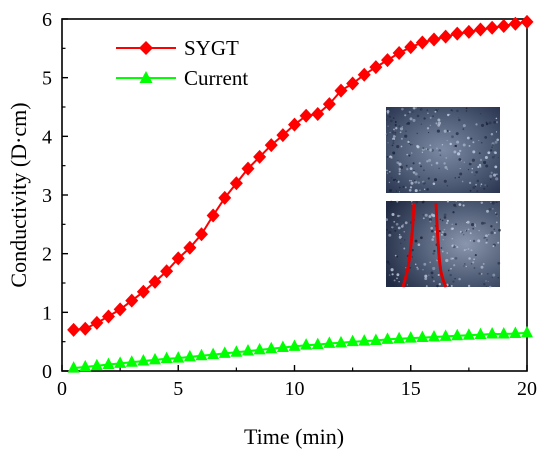 Image resolution: width=550 pixels, height=457 pixels. What do you see at coordinates (443, 198) in the screenshot?
I see `inset-micrographs` at bounding box center [443, 198].